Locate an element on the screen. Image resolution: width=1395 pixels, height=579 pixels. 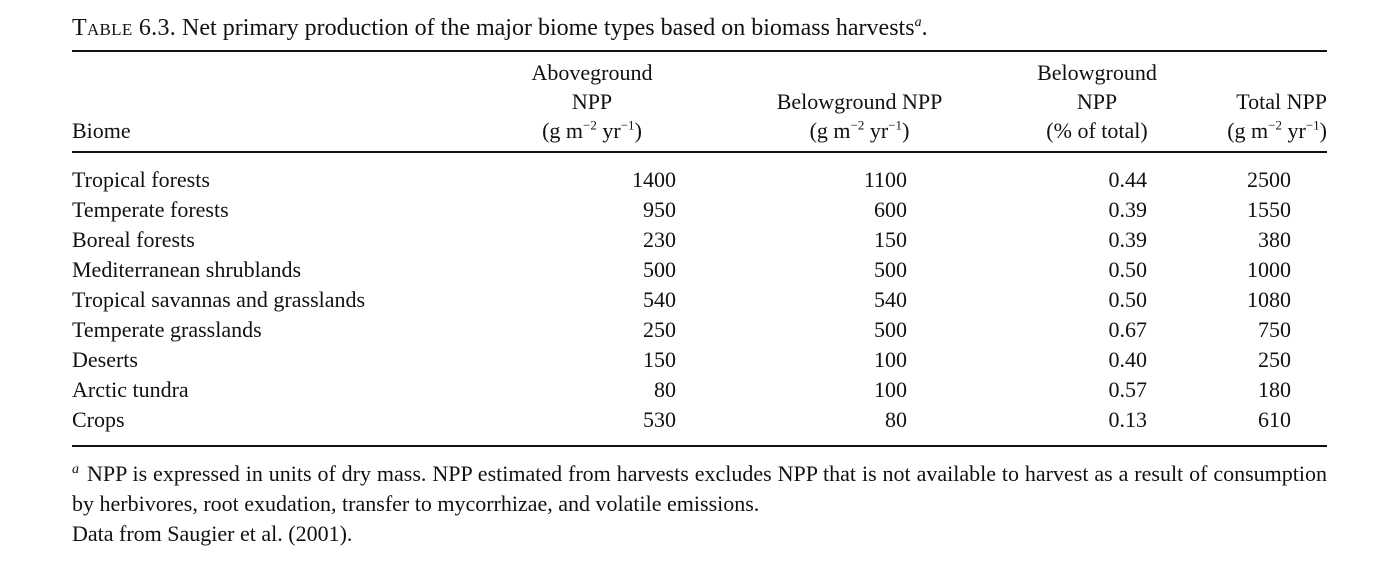
table-row: Boreal forests 230 150 0.39 380 is located at coordinates (699, 240).